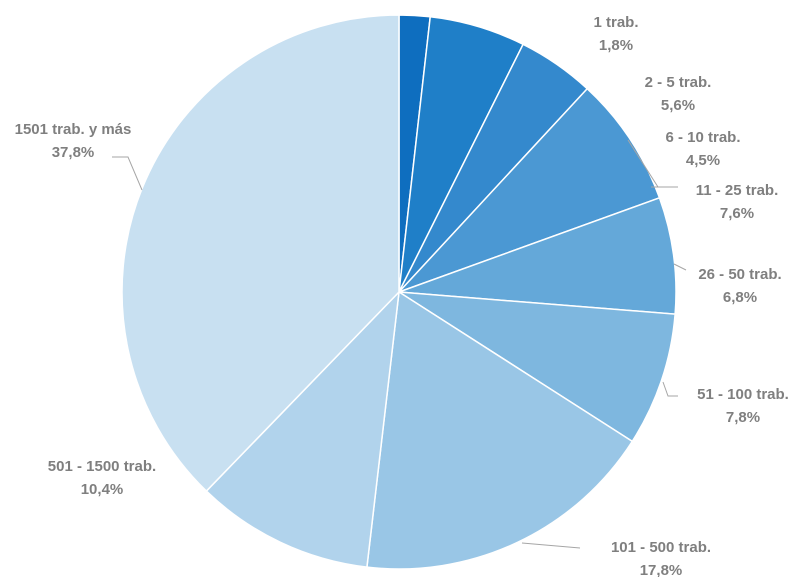 Image resolution: width=795 pixels, height=577 pixels. What do you see at coordinates (661, 569) in the screenshot?
I see `slice-value-label: 17,8%` at bounding box center [661, 569].